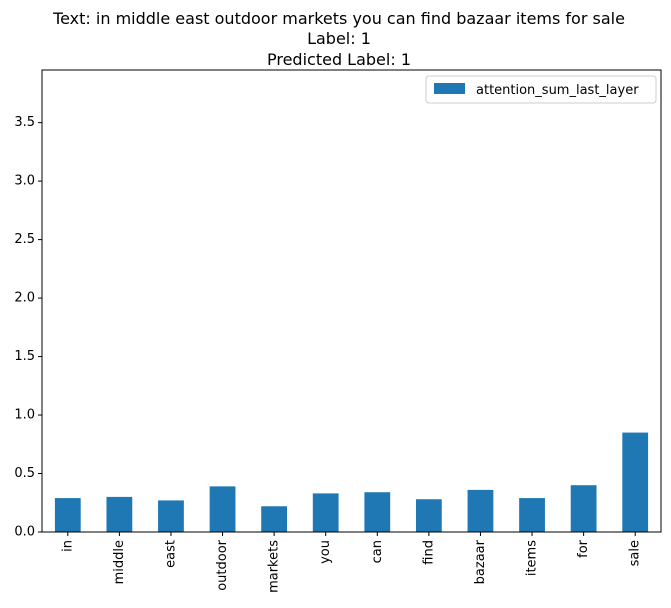 This screenshot has height=608, width=671. Describe the element at coordinates (24, 532) in the screenshot. I see `y-tick-label: 0.0` at that location.